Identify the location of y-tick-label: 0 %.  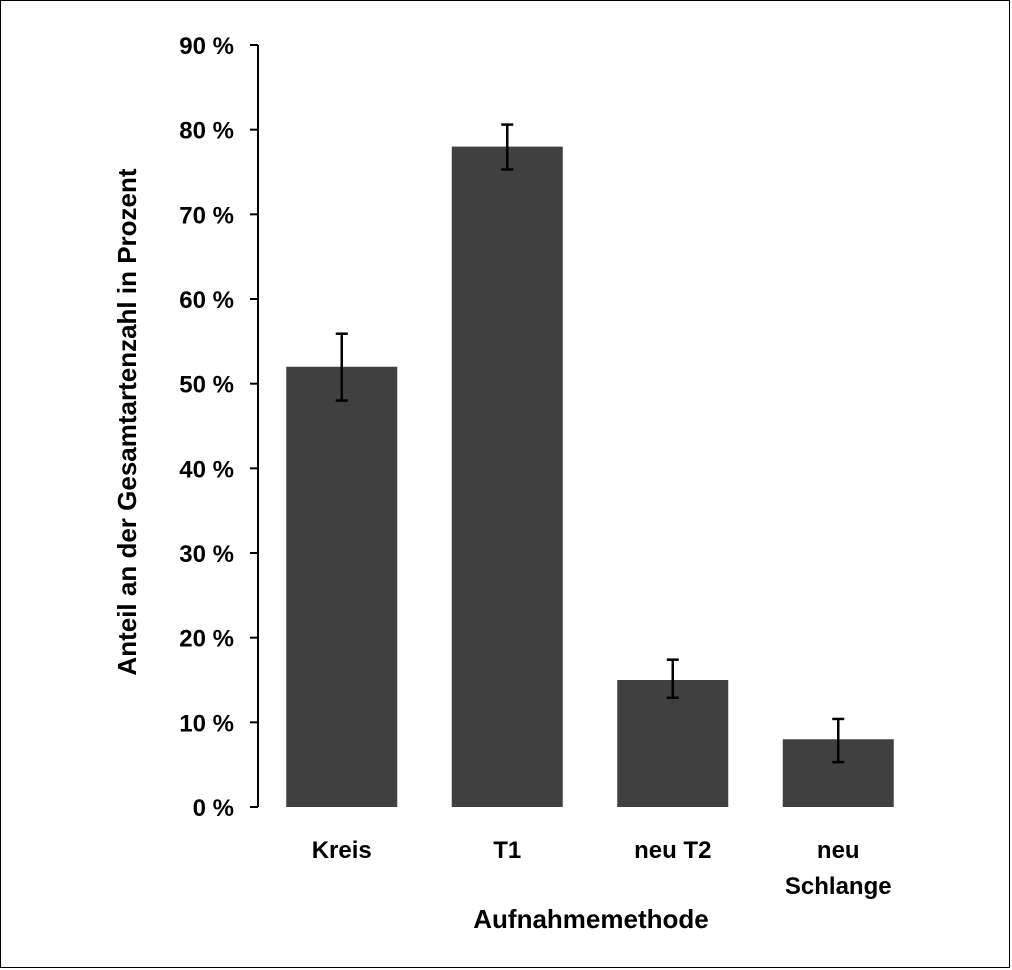
(213, 808).